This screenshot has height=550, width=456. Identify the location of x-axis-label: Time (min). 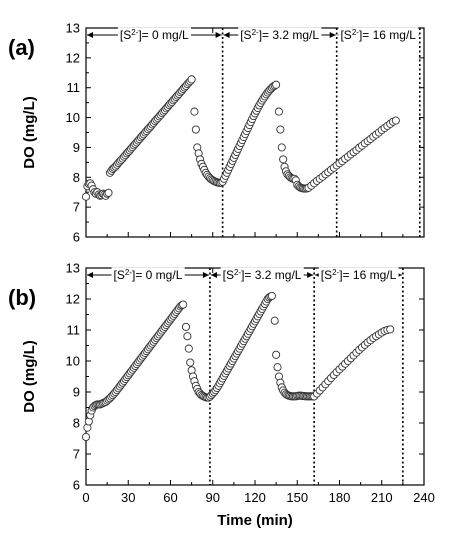
(255, 520).